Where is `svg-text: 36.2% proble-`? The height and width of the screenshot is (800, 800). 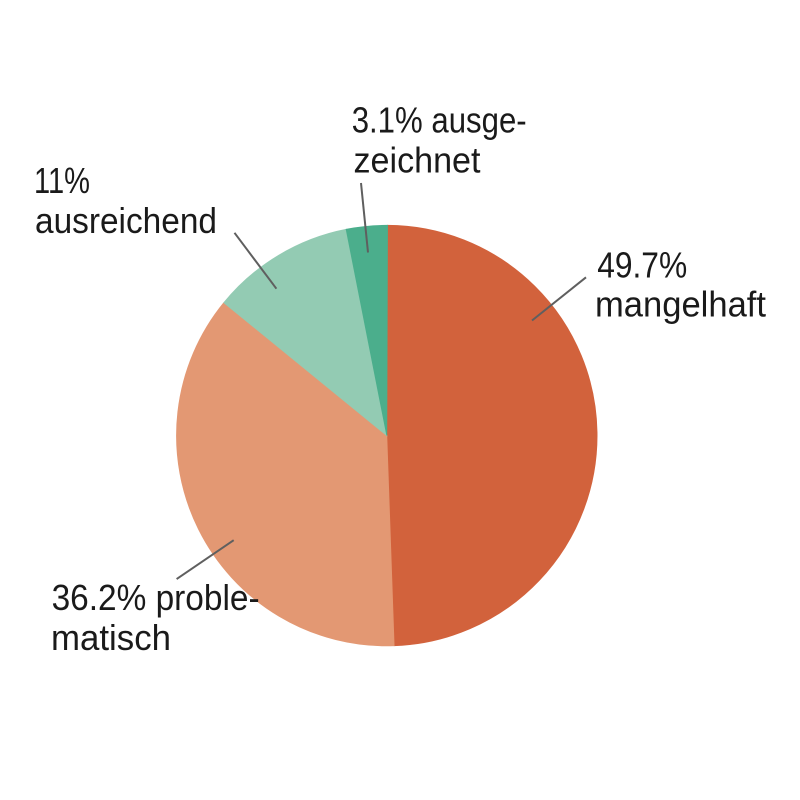
svg-text: 36.2% proble- is located at coordinates (156, 597).